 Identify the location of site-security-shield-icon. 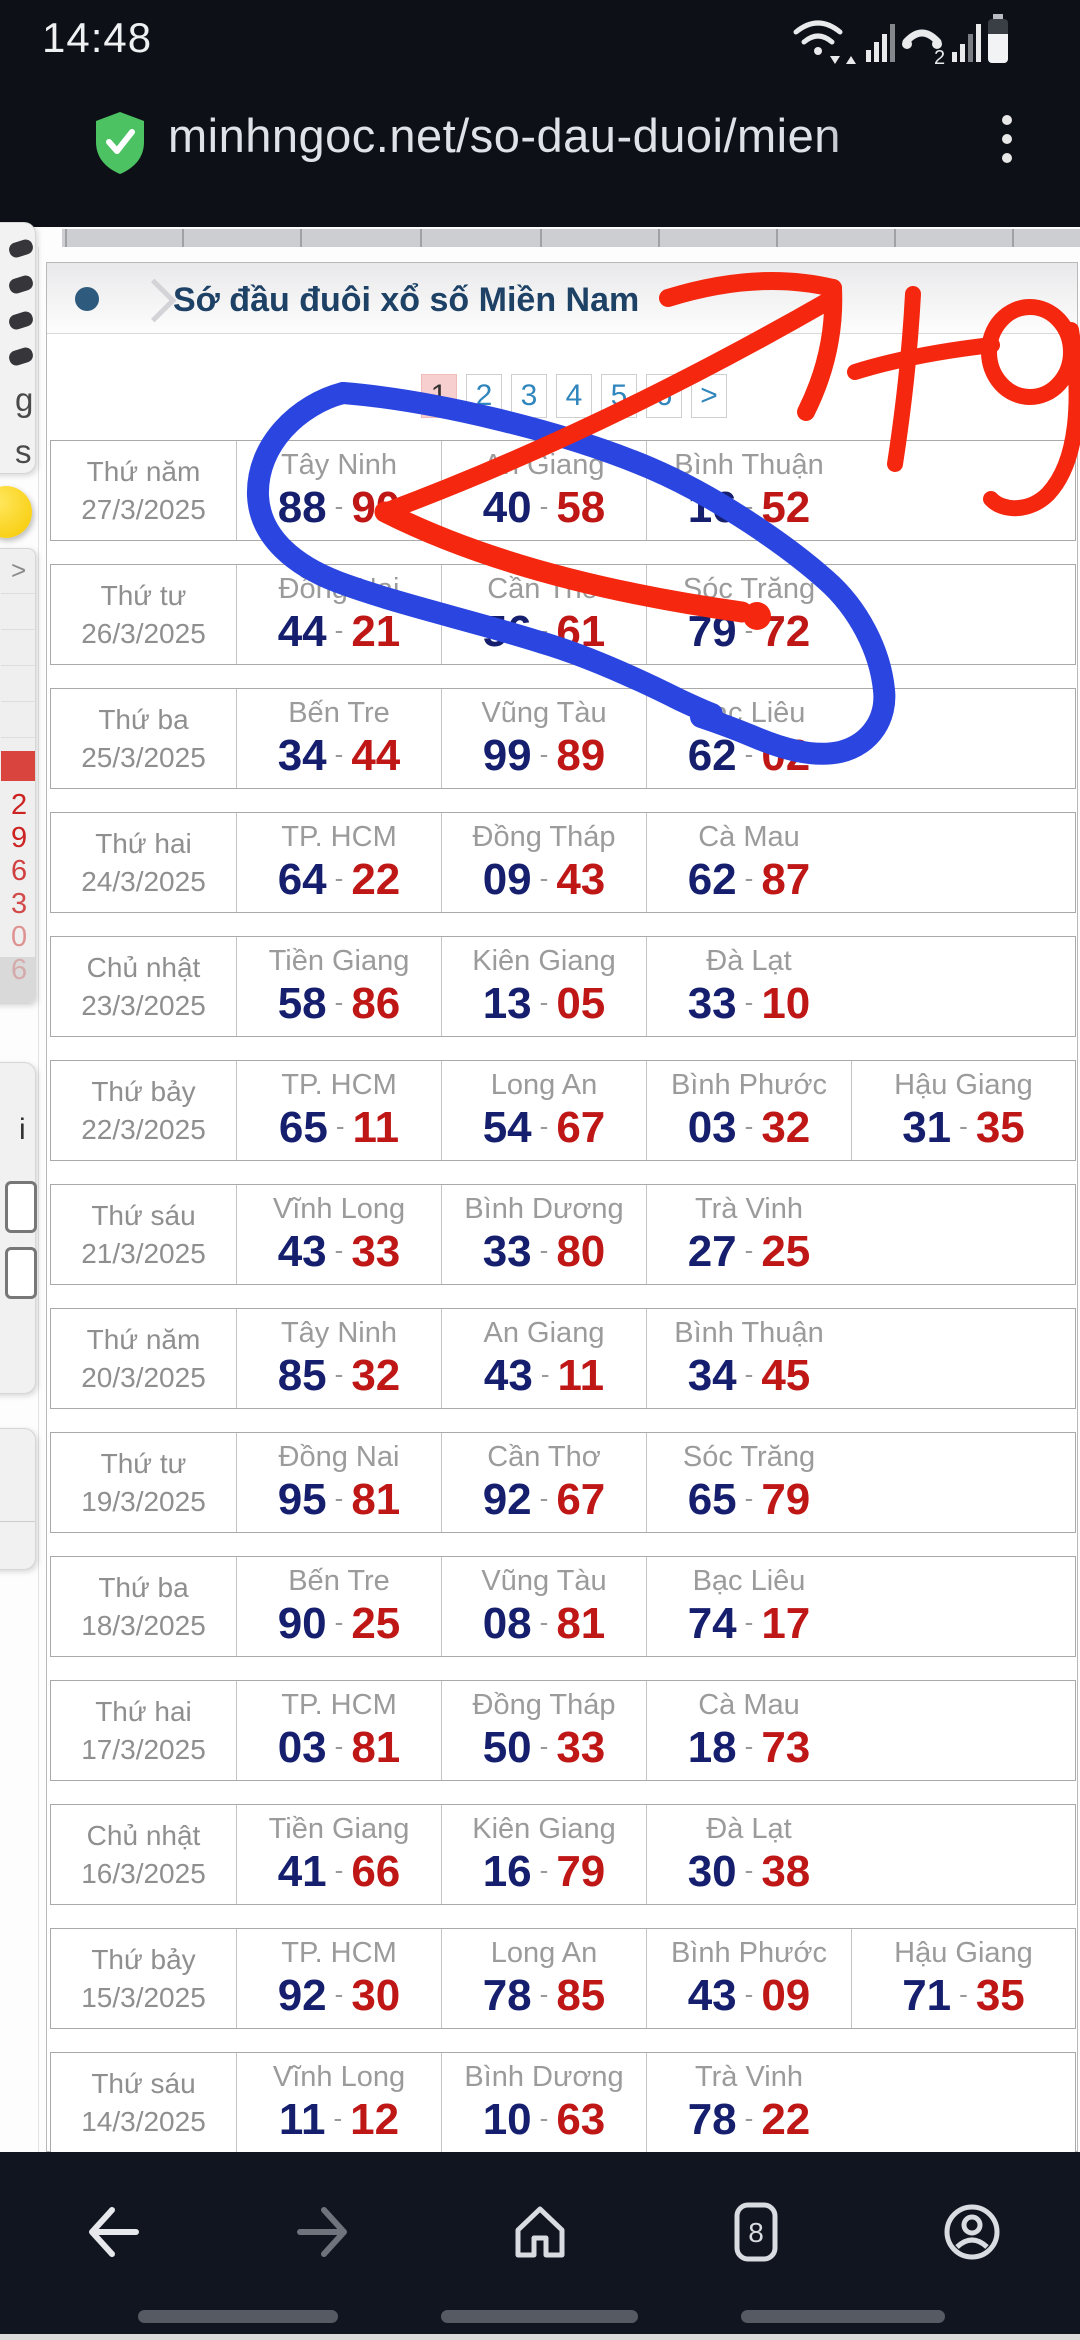
(120, 143).